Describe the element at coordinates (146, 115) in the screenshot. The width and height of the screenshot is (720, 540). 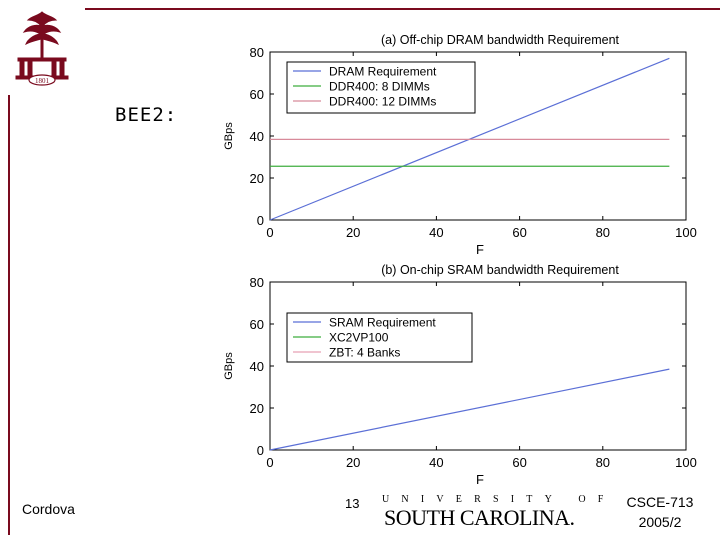
I see `slide-title: BEE2:` at that location.